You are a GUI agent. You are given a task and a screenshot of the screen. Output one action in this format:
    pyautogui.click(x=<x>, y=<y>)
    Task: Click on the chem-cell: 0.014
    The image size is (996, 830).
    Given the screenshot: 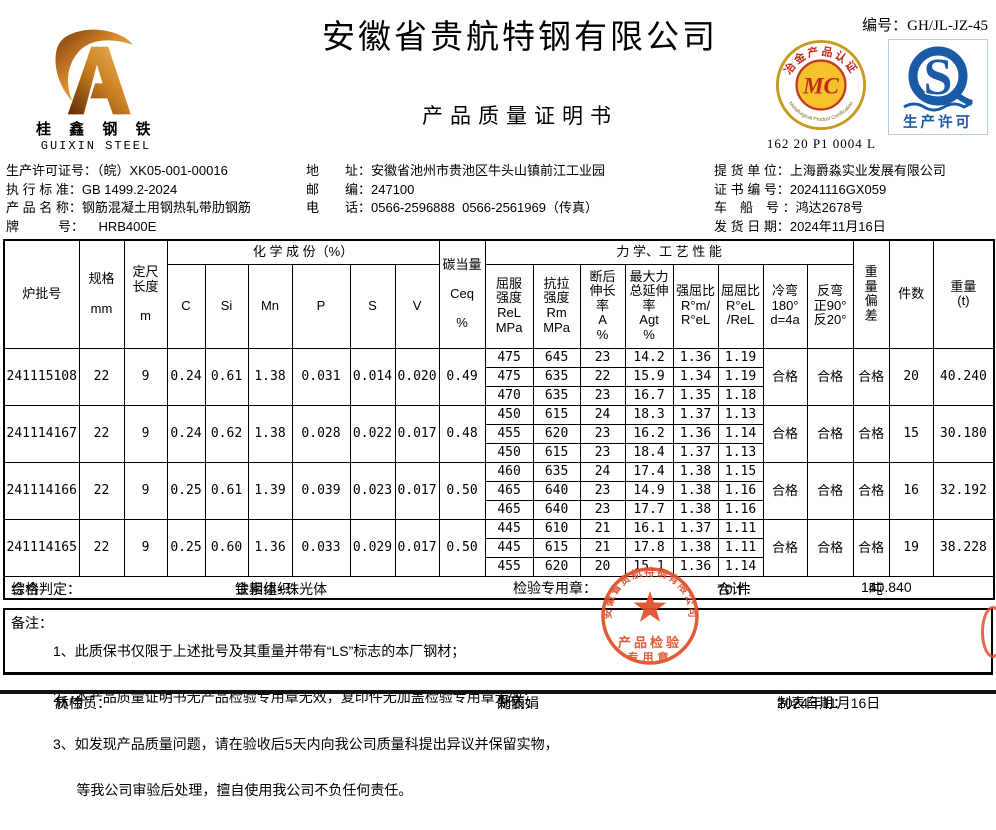 What is the action you would take?
    pyautogui.click(x=372, y=376)
    